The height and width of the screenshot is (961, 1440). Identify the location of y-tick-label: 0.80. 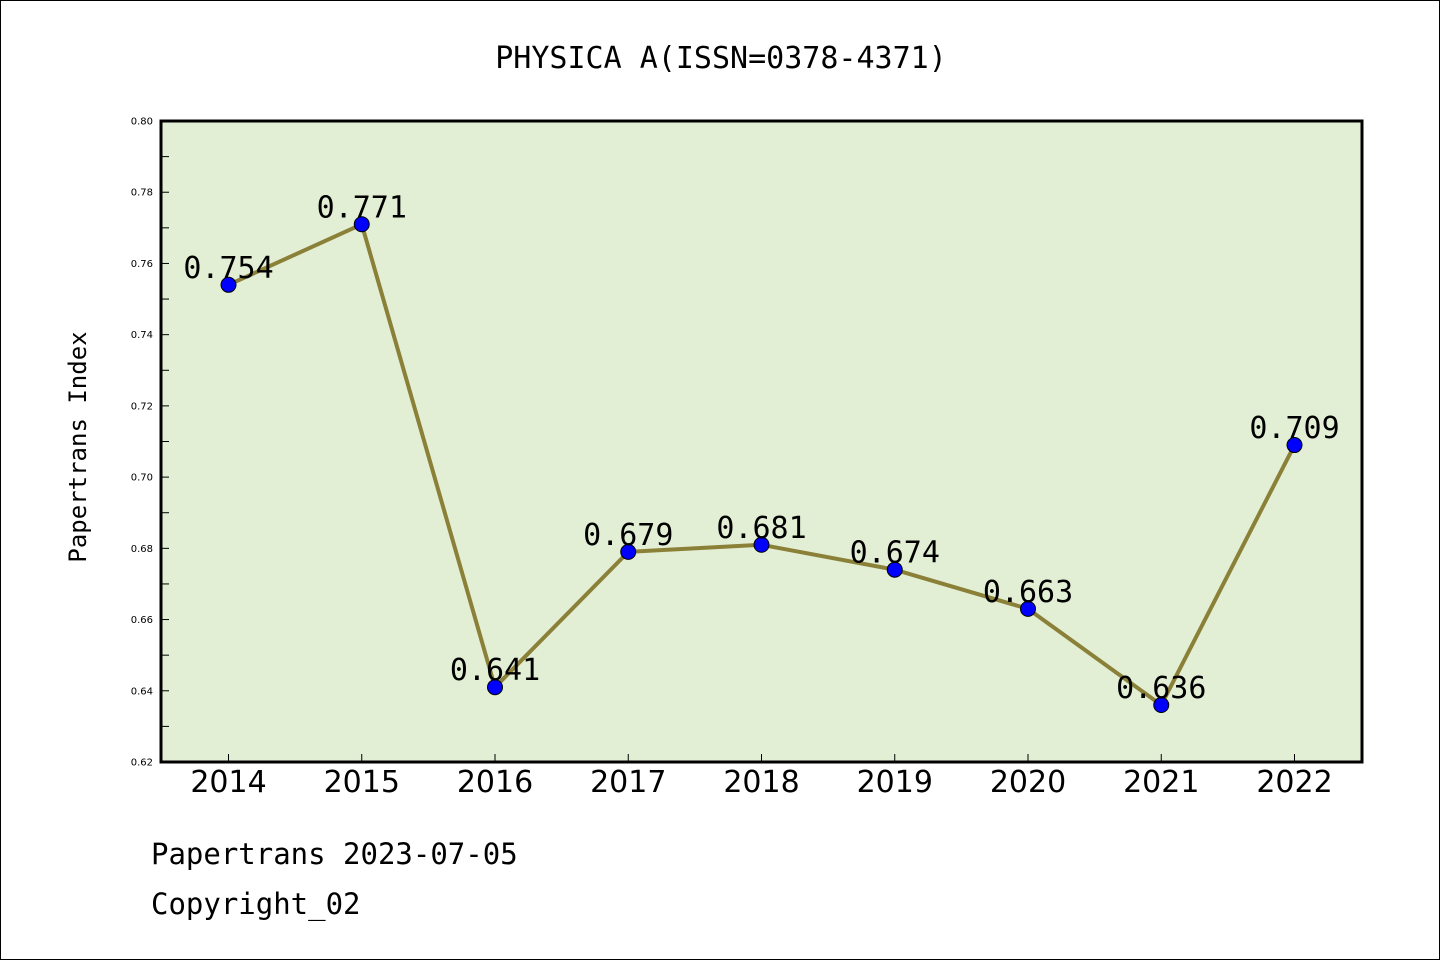
(142, 122).